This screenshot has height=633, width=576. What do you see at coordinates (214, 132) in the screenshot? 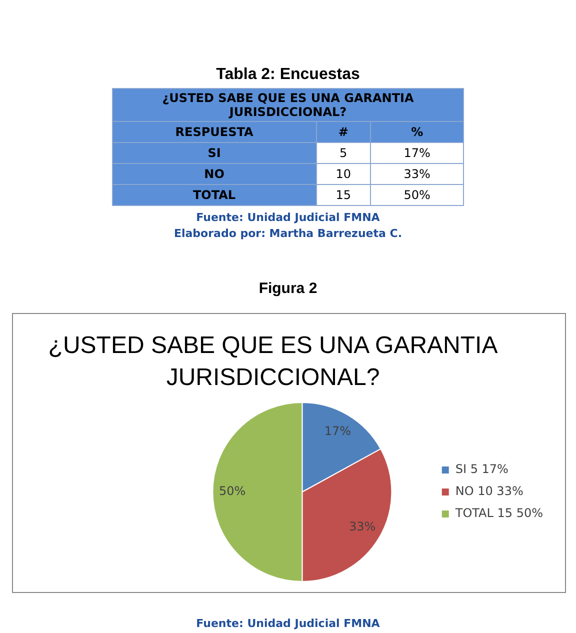
I see `text: RESPUESTA` at bounding box center [214, 132].